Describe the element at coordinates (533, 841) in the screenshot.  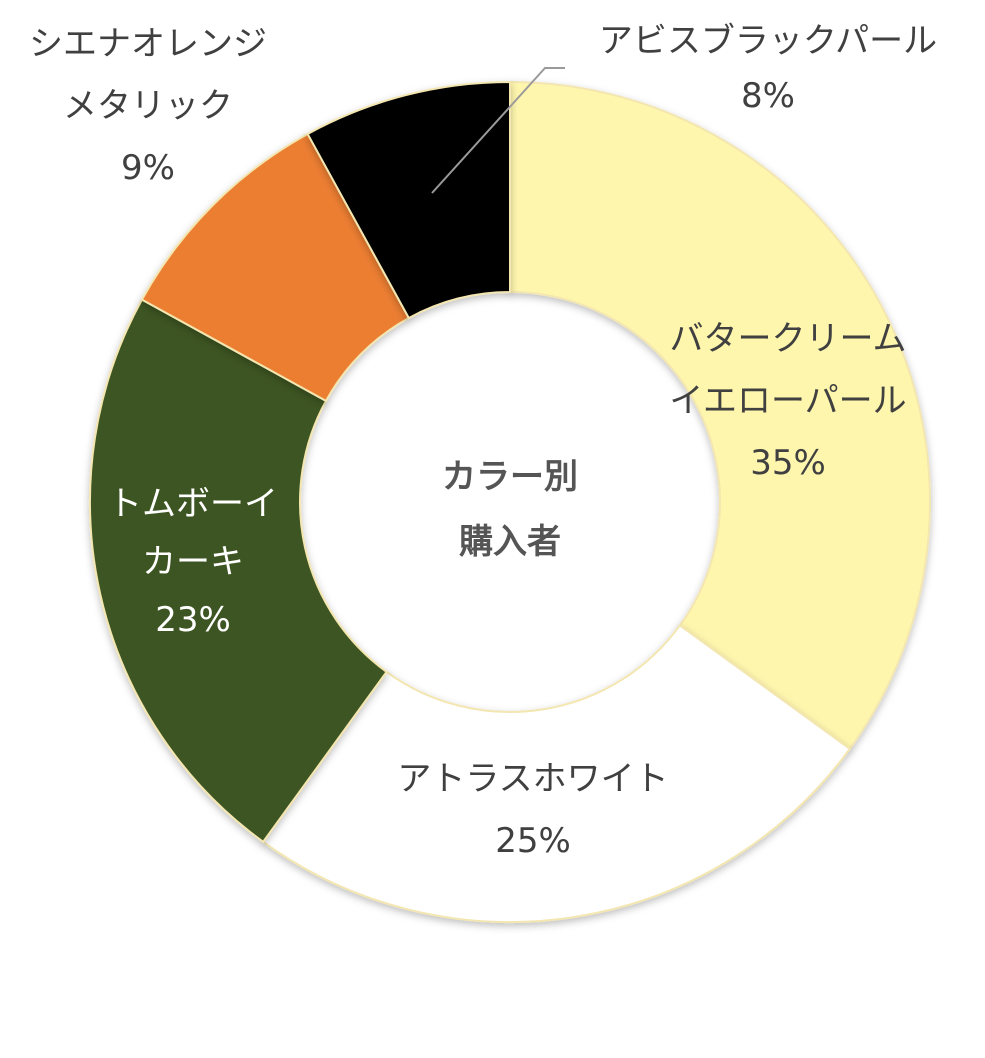
I see `data-label-atlas-white-value: 25%` at that location.